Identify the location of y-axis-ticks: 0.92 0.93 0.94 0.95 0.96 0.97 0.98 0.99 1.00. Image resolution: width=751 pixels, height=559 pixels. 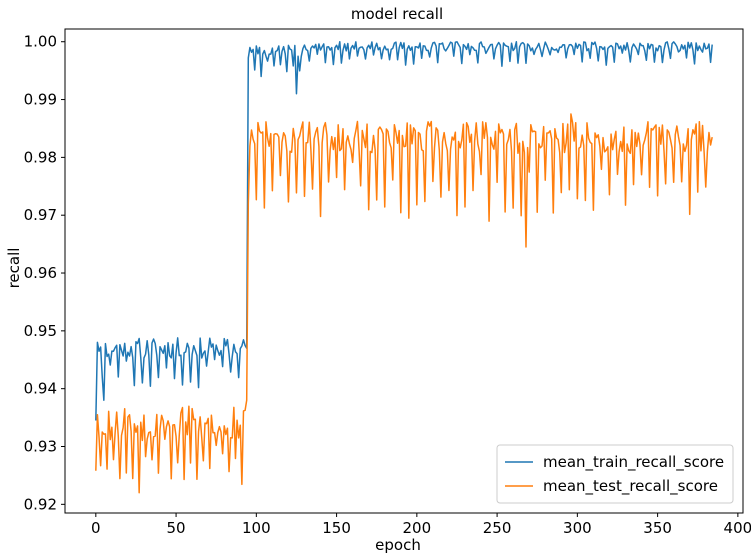
(44, 273).